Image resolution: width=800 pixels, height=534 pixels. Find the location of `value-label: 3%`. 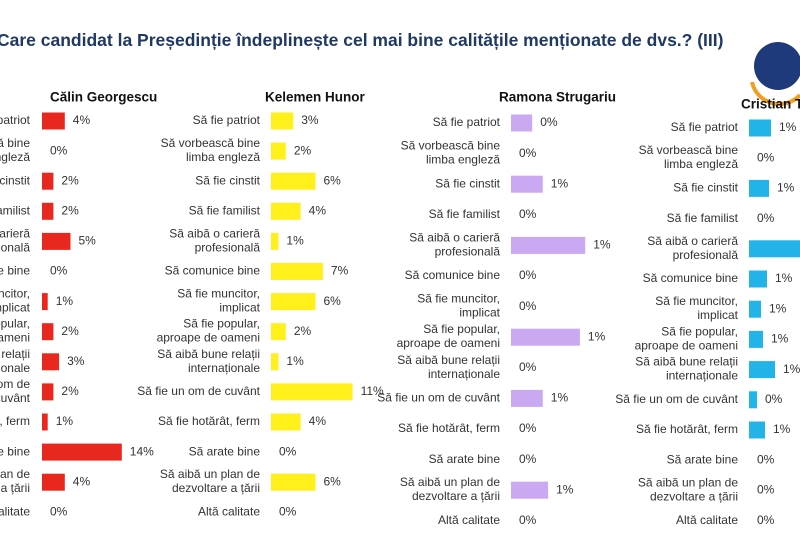

value-label: 3% is located at coordinates (310, 120).